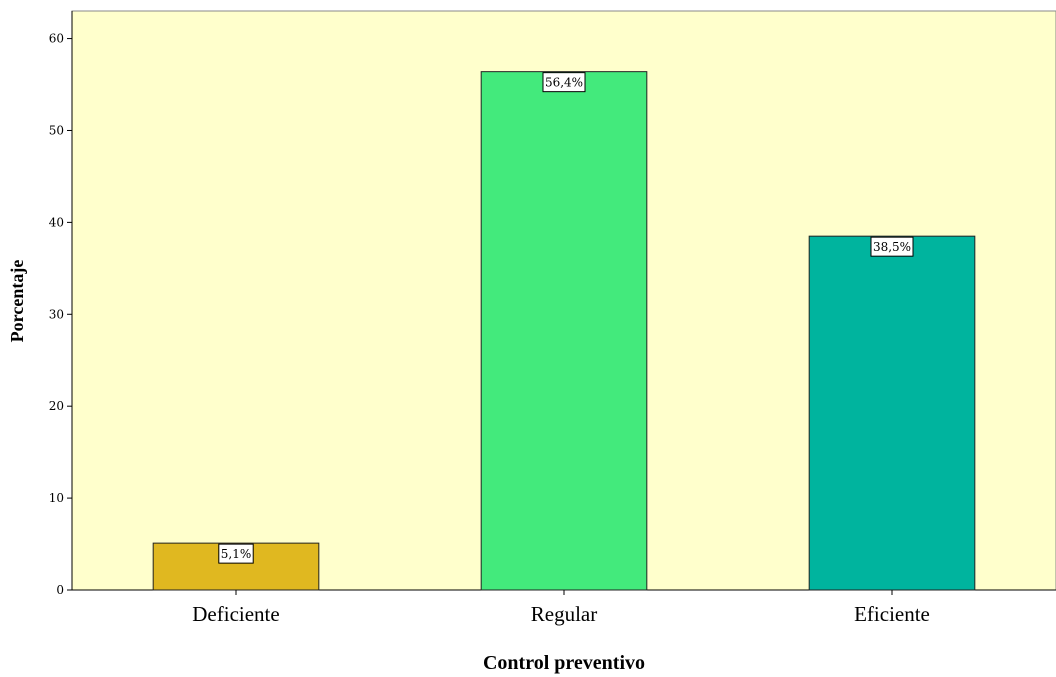  What do you see at coordinates (892, 413) in the screenshot?
I see `bar-eficiente` at bounding box center [892, 413].